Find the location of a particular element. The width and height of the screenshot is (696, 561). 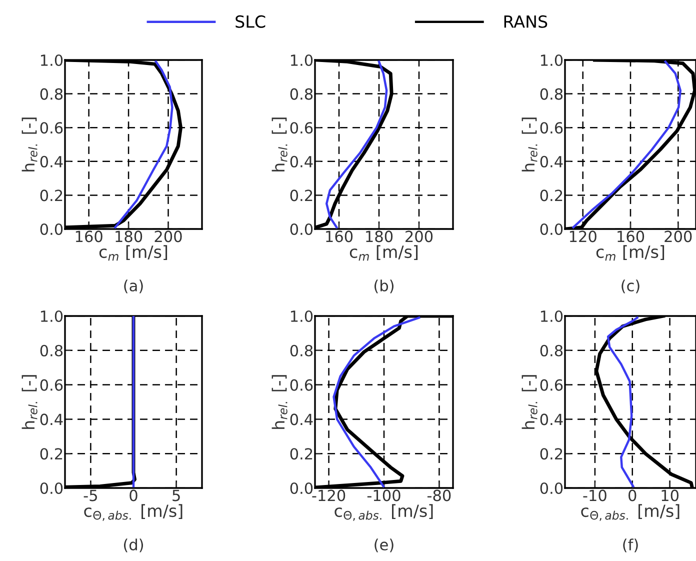

legend-label: SLC is located at coordinates (251, 21).